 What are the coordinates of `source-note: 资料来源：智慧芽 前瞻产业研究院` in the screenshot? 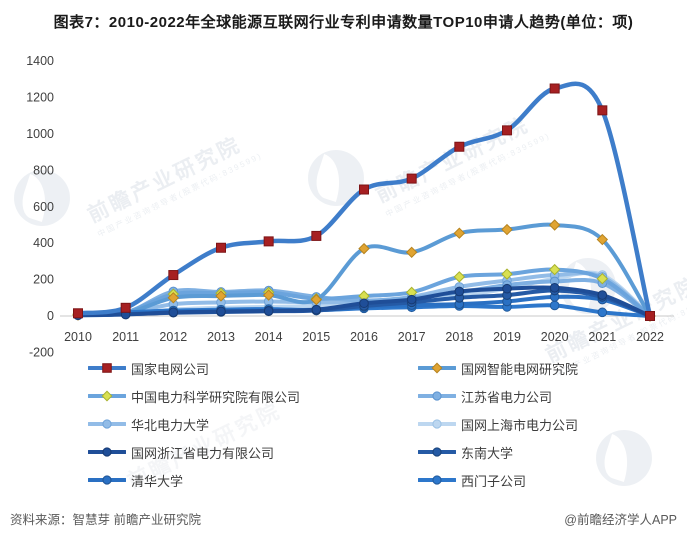 It's located at (105, 520).